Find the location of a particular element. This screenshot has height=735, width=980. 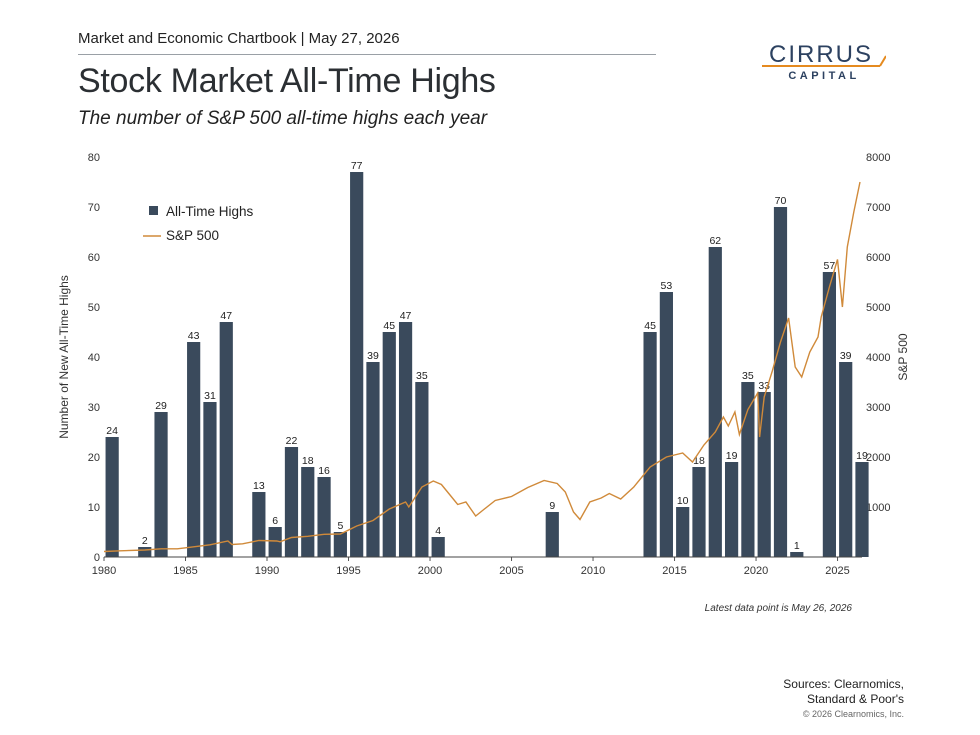

bar-value-label: 13 is located at coordinates (259, 486).